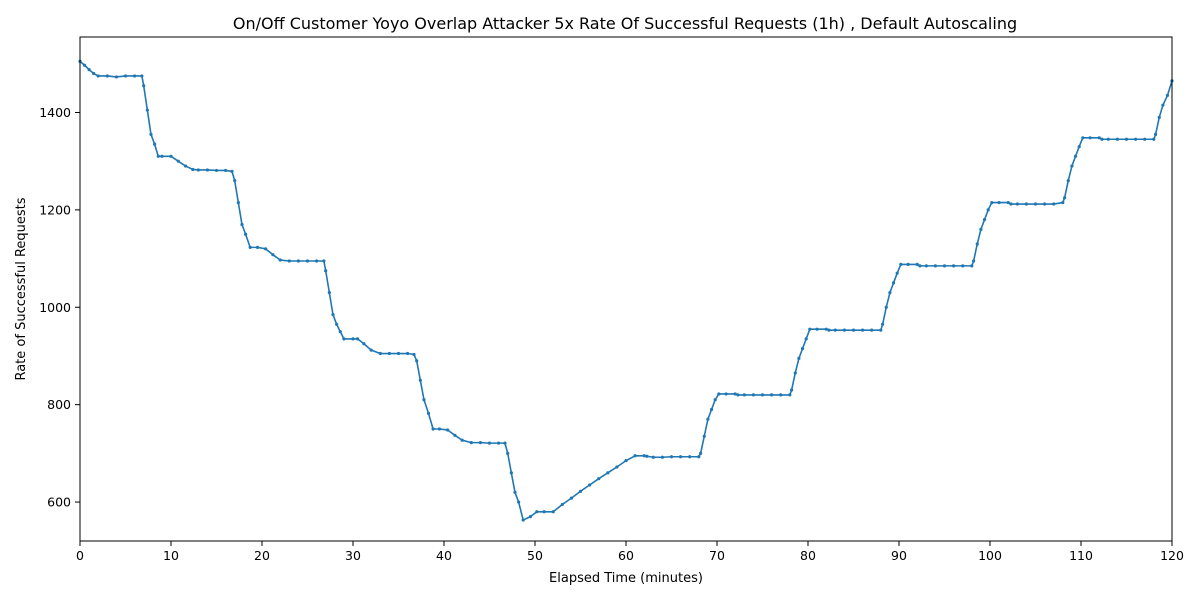  What do you see at coordinates (444, 555) in the screenshot?
I see `x-tick-label: 40` at bounding box center [444, 555].